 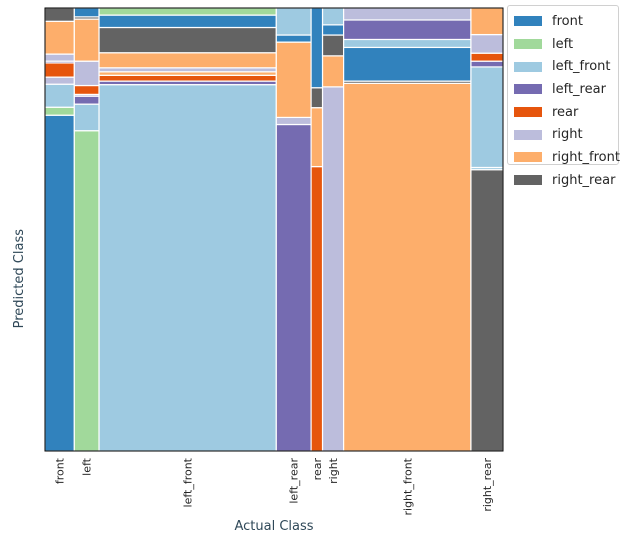 I want to click on legend-label-right: right, so click(x=567, y=135).